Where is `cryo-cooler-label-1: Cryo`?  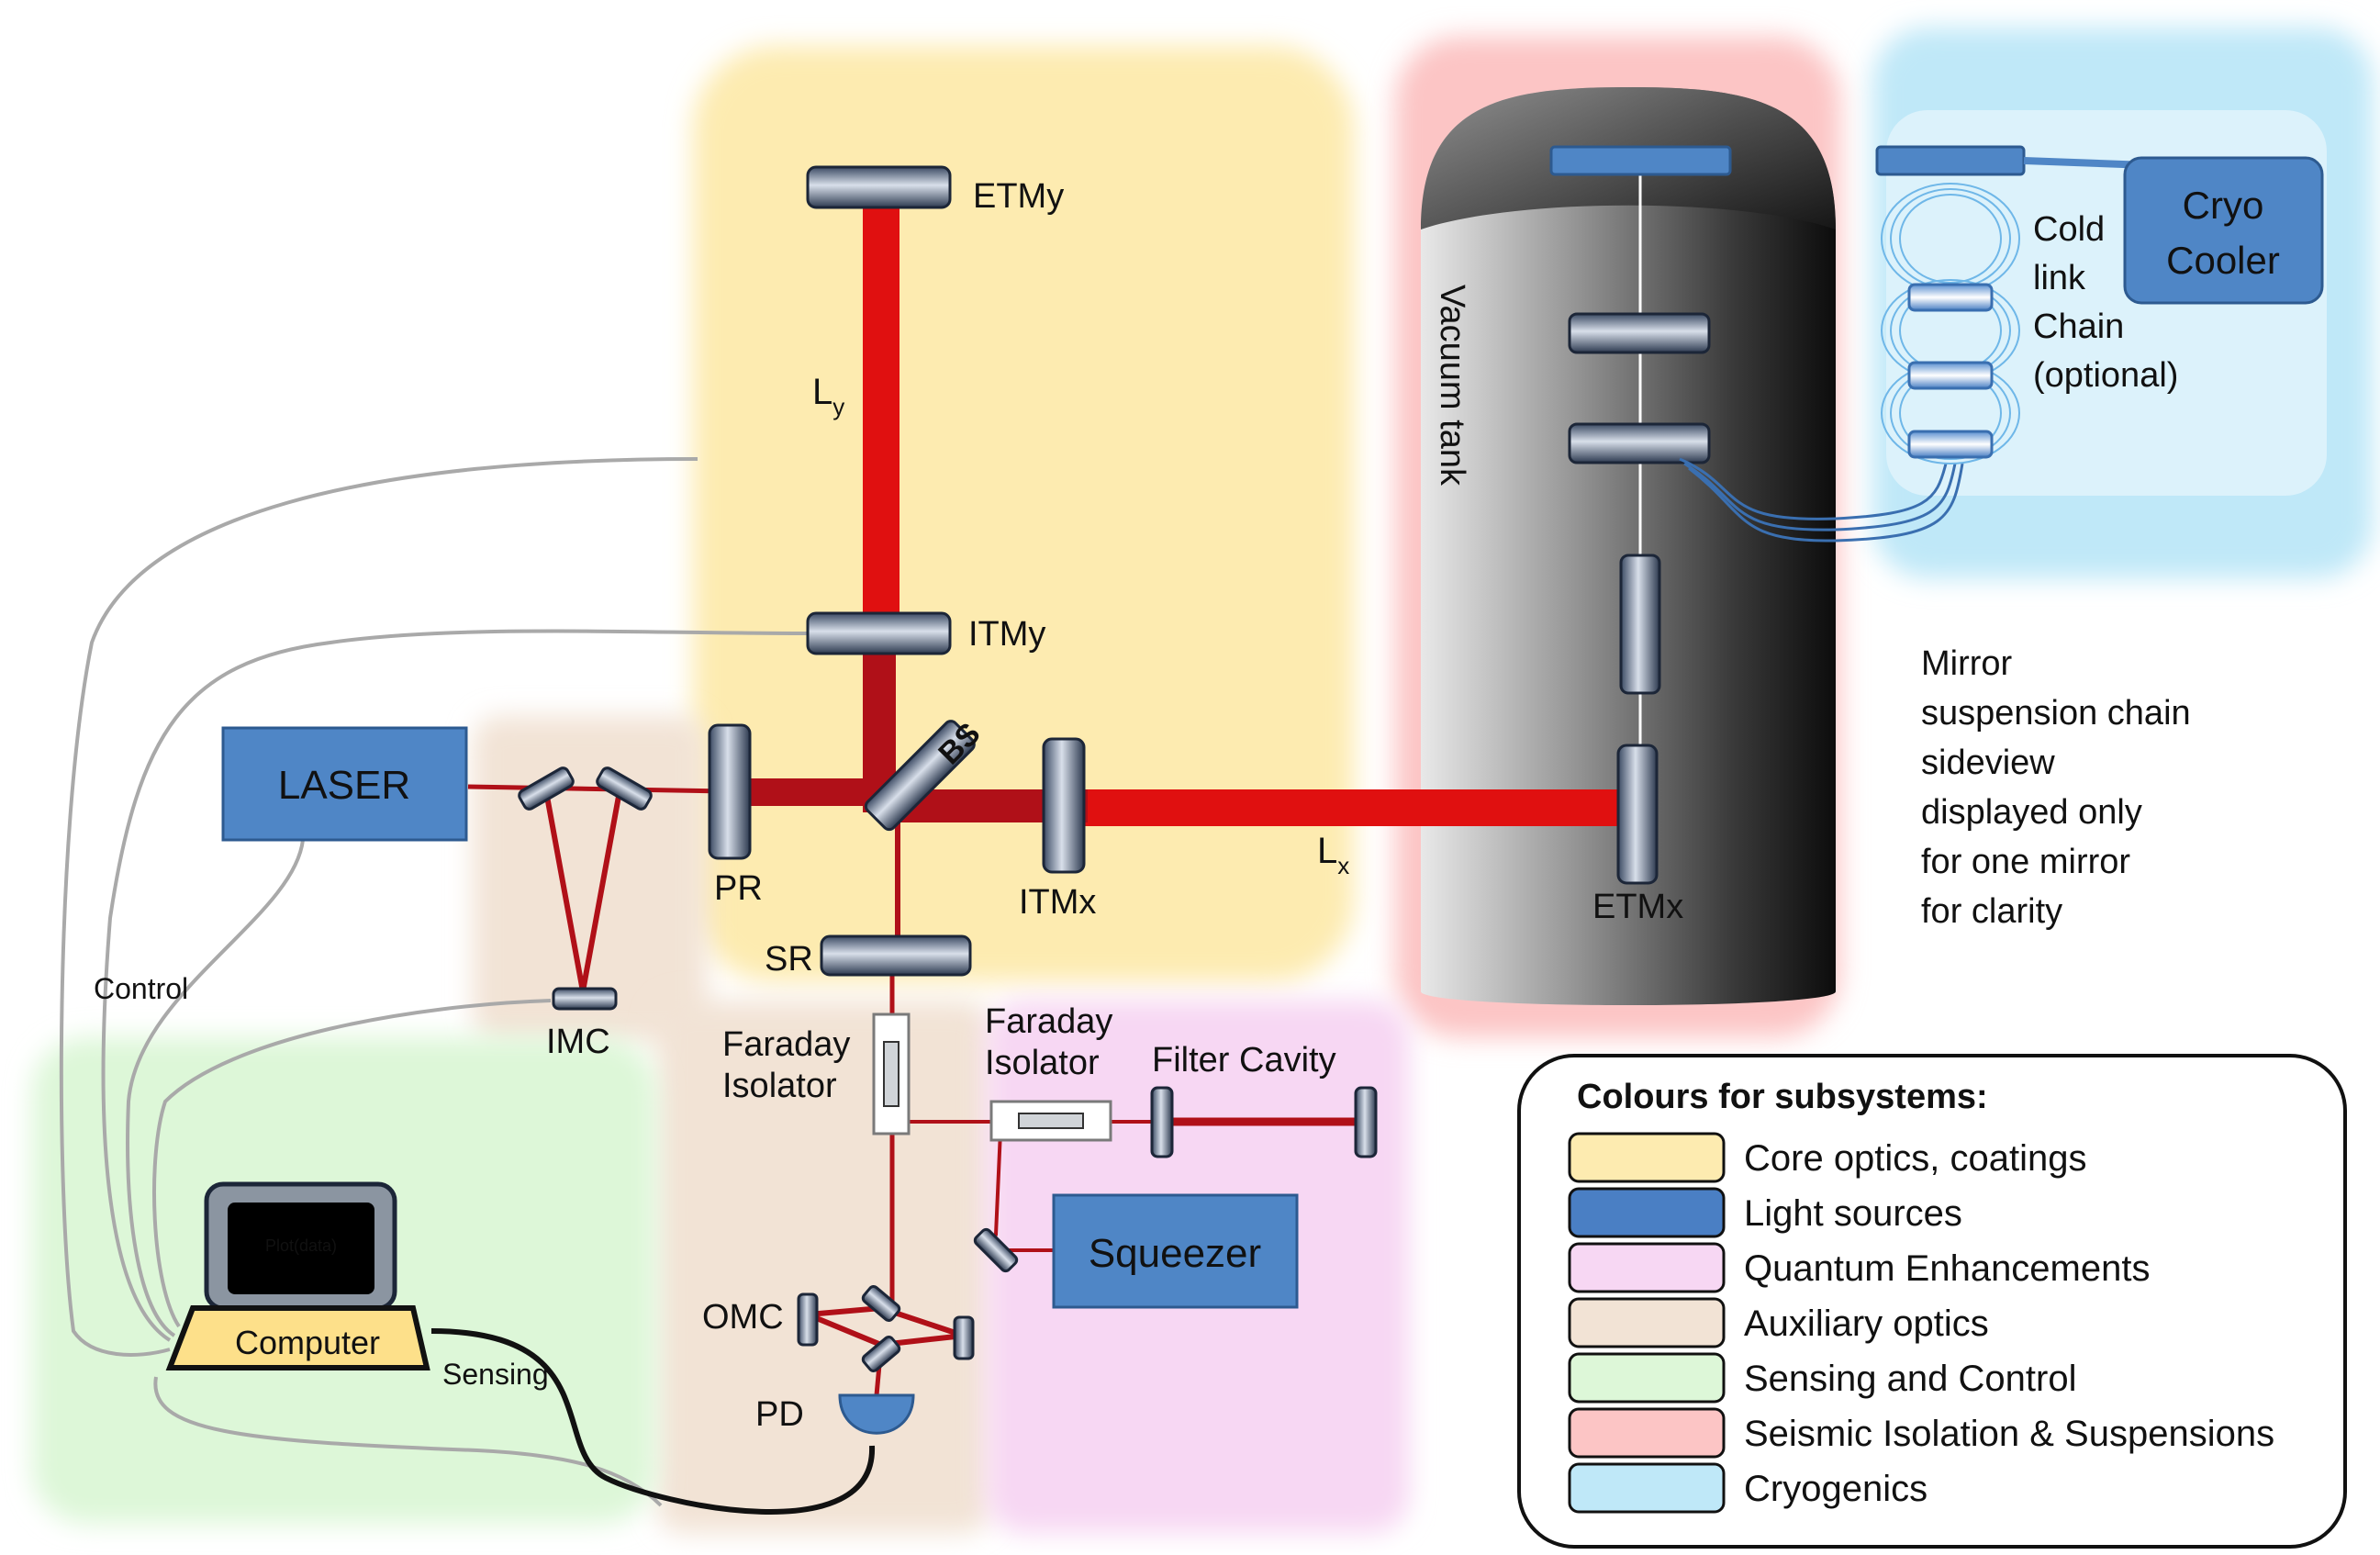 cryo-cooler-label-1: Cryo is located at coordinates (2223, 205).